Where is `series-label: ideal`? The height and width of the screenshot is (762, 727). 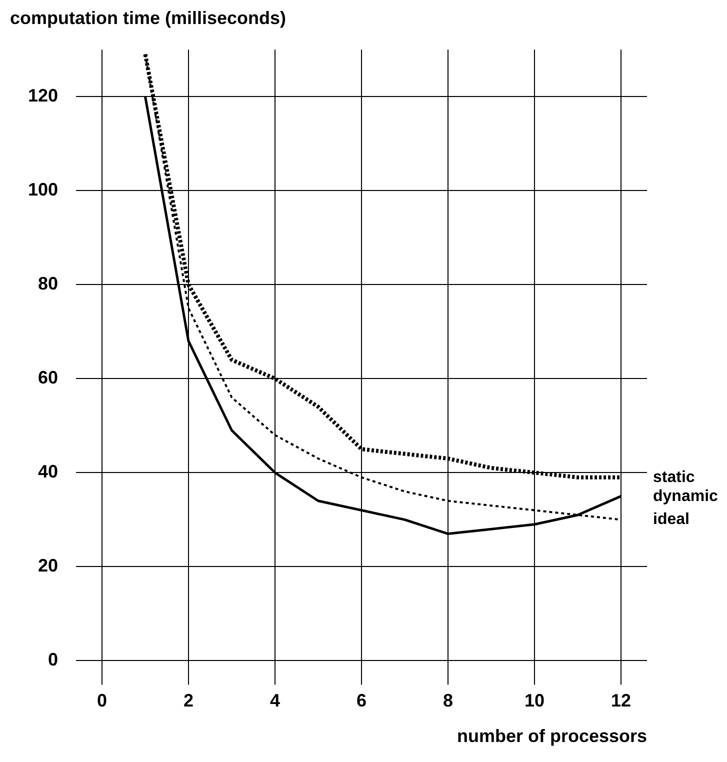
series-label: ideal is located at coordinates (671, 519).